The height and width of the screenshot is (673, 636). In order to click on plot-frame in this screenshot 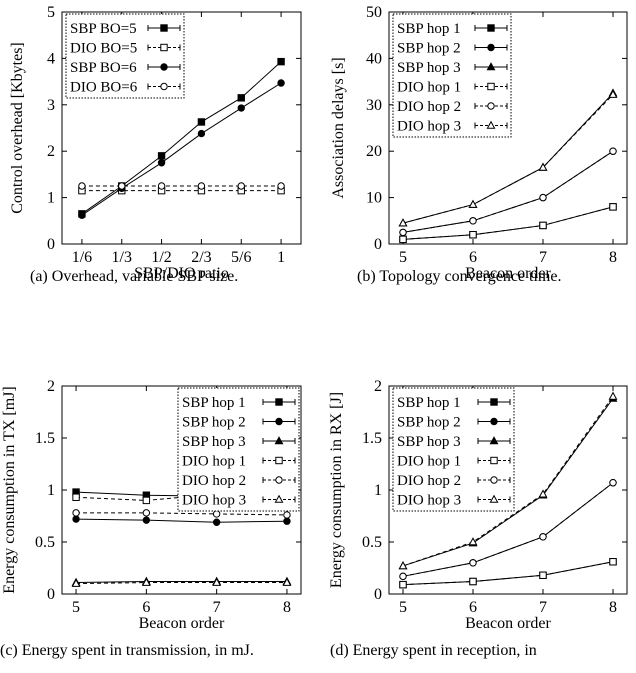, I will do `click(181, 128)`.